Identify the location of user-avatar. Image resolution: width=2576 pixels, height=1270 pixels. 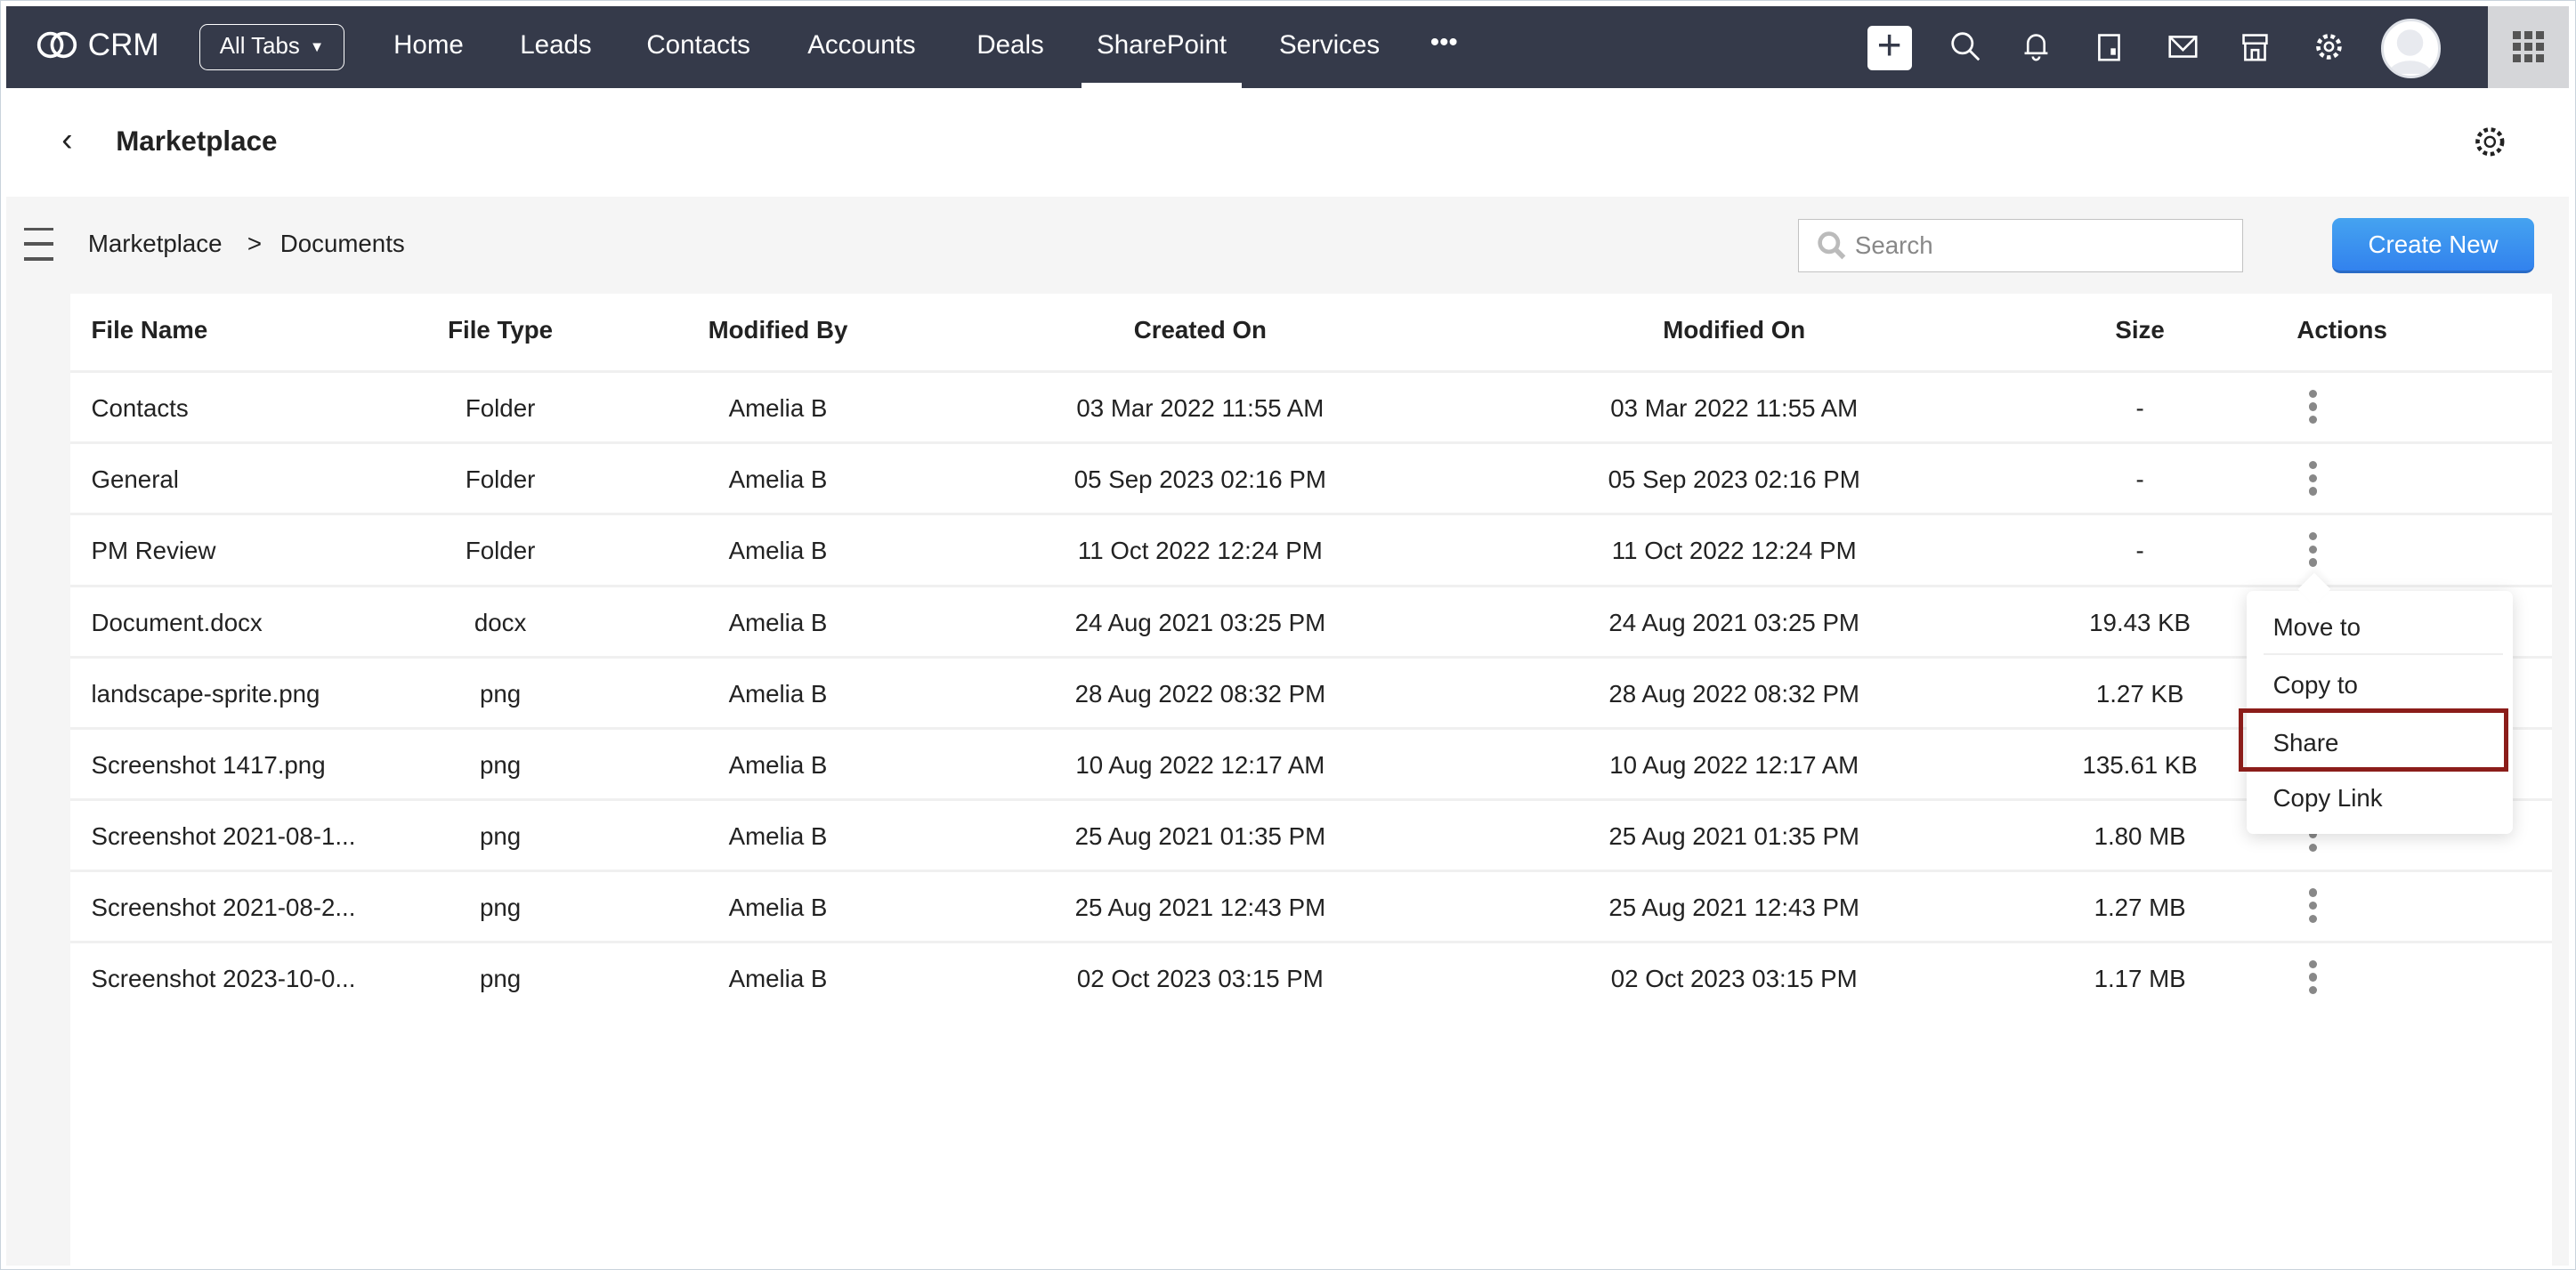
(2411, 49).